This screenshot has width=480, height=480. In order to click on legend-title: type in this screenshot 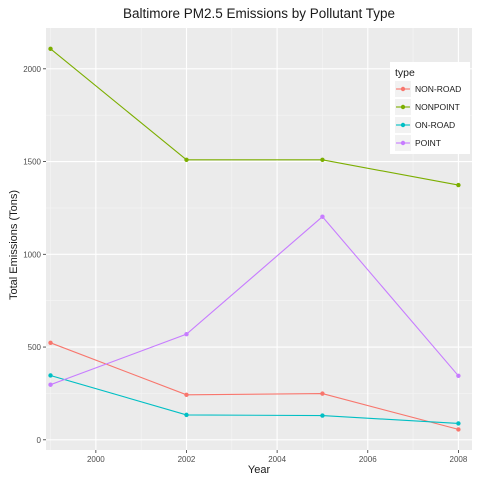, I will do `click(405, 73)`.